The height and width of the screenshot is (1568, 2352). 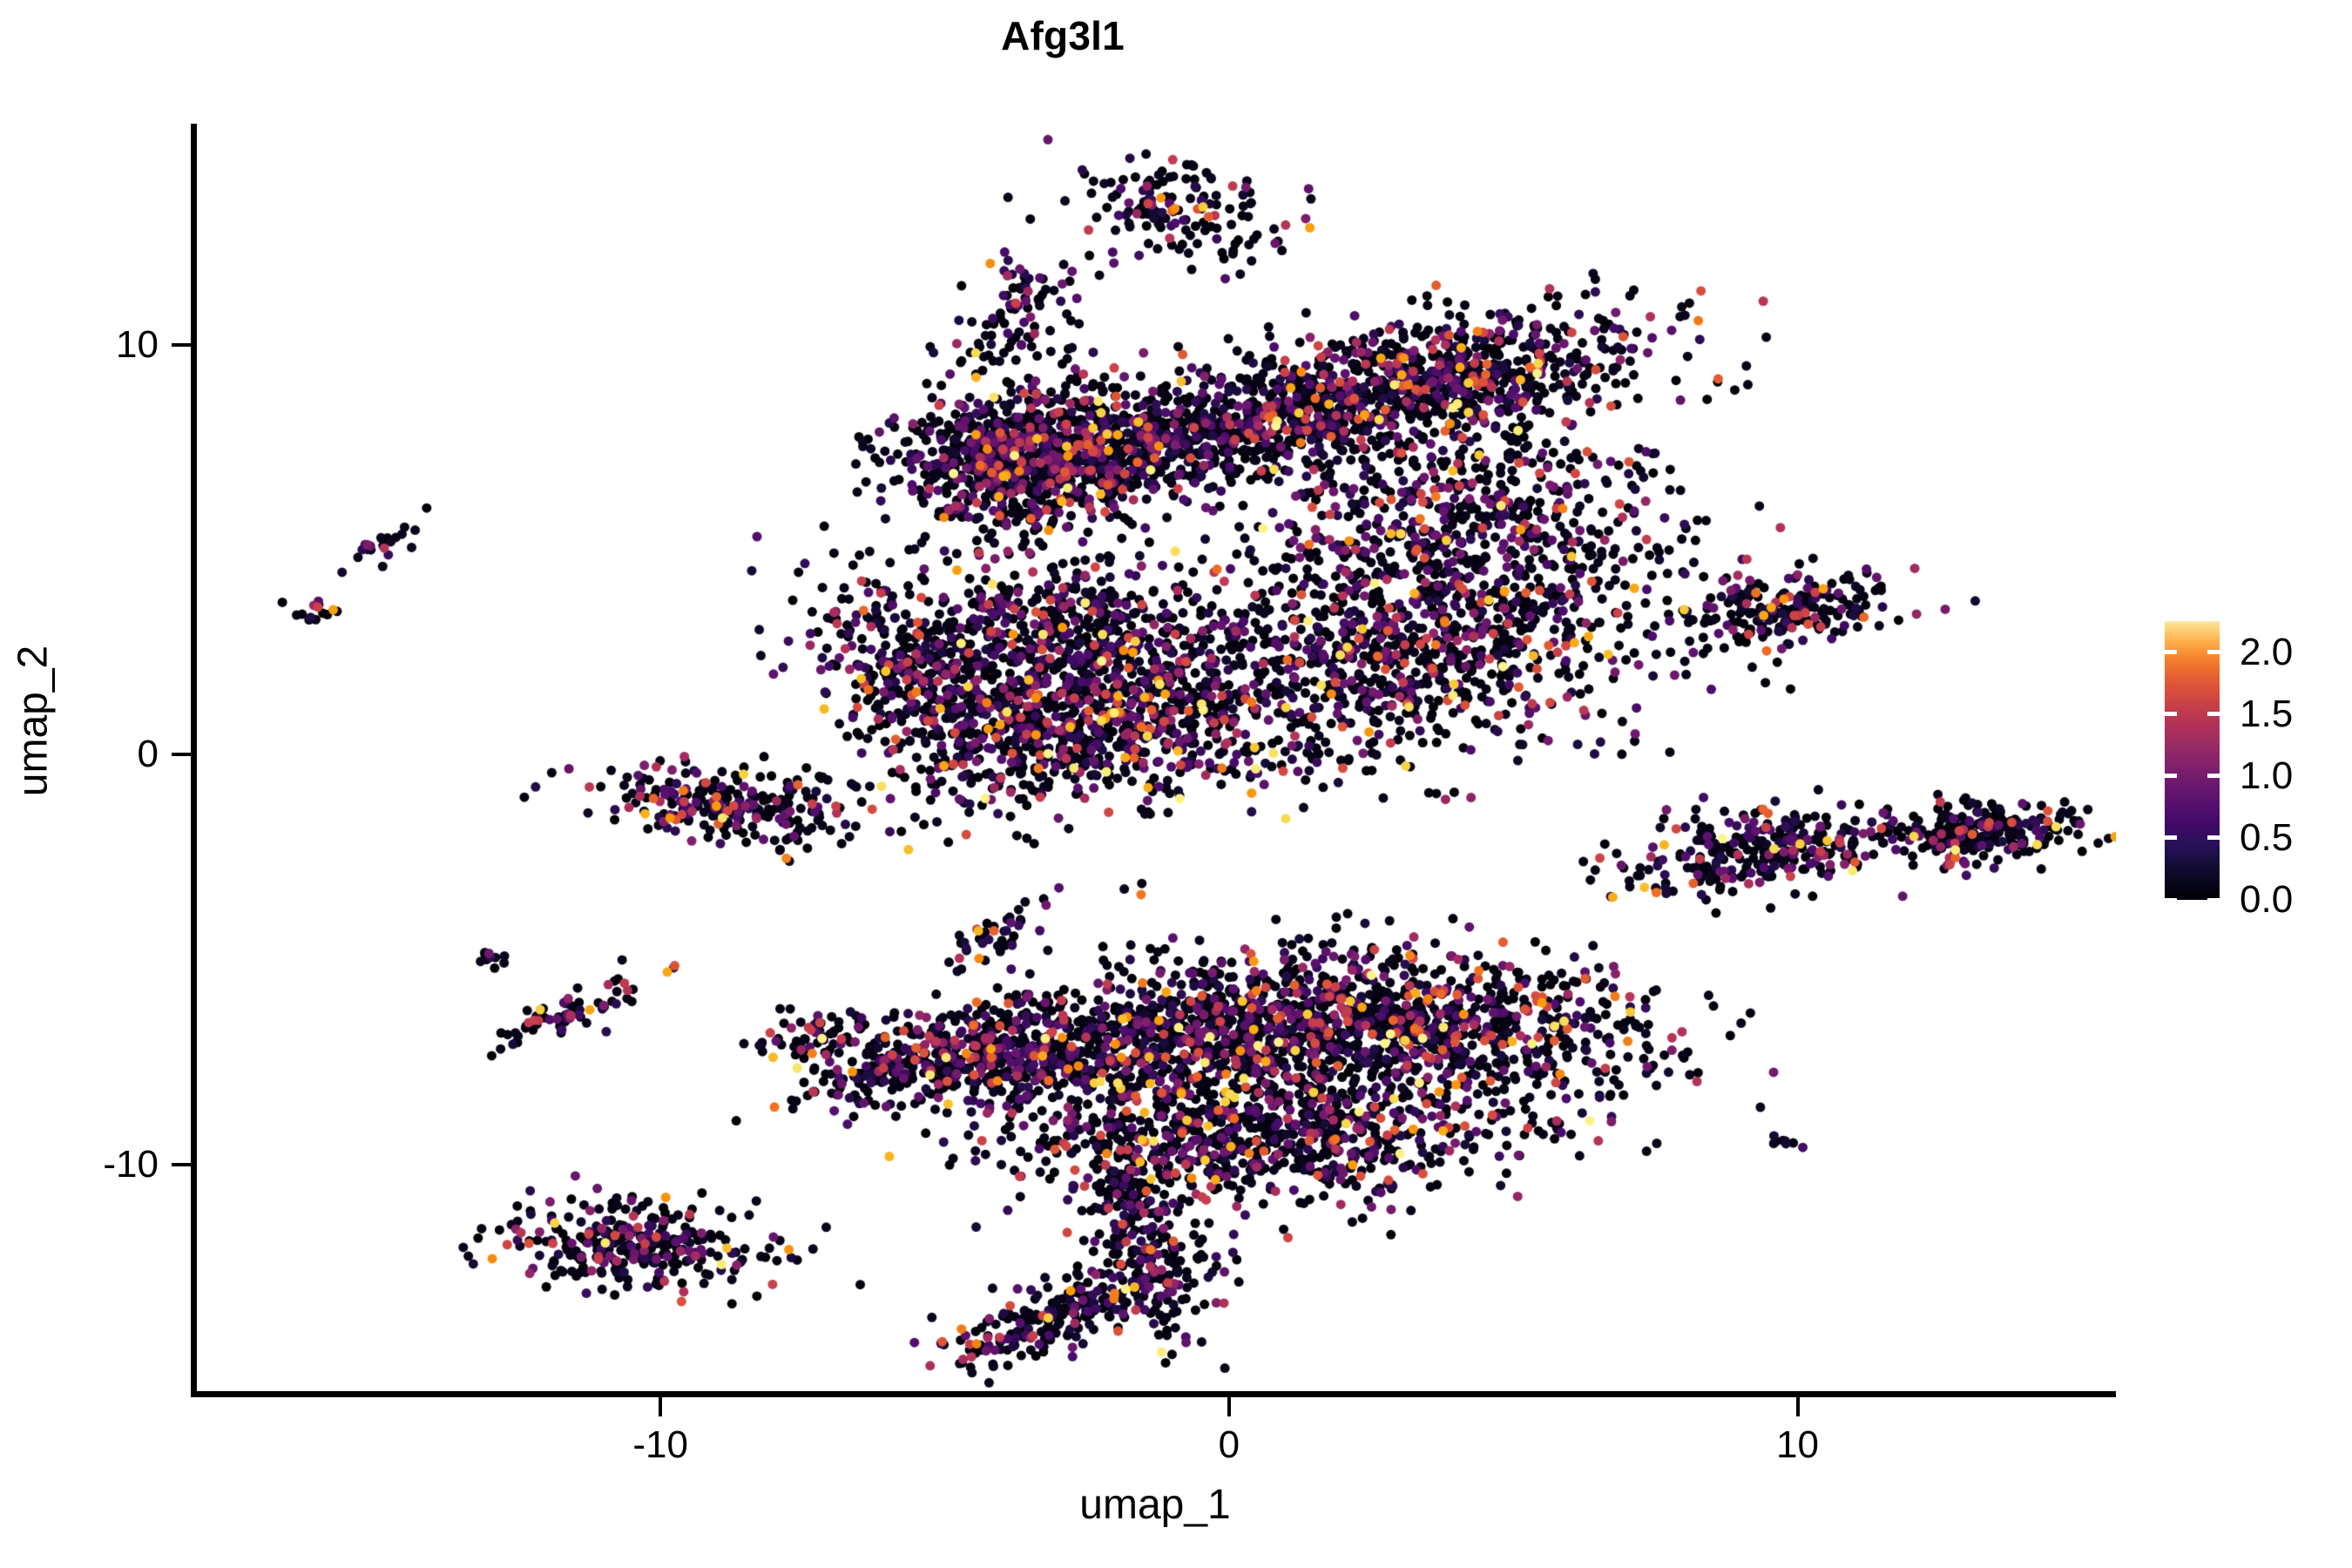 I want to click on y-tick-label: 10, so click(x=137, y=344).